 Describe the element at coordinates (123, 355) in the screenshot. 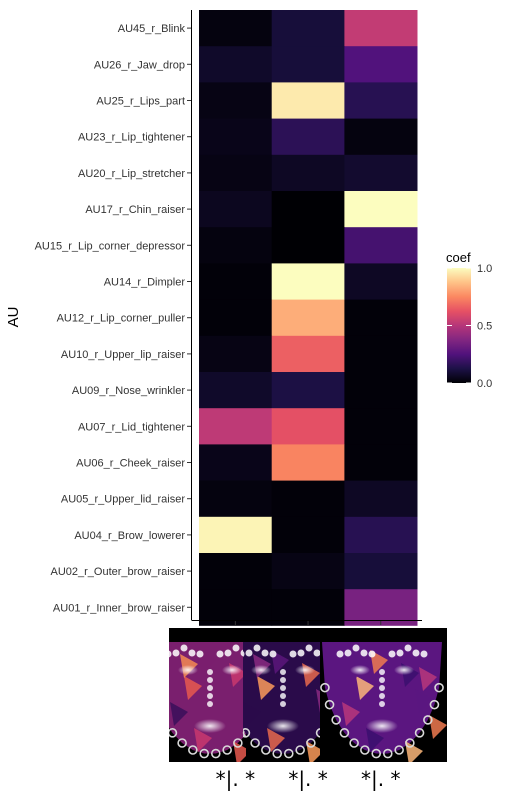

I see `y-tick-label: AU10_r_Upper_lip_raiser` at that location.